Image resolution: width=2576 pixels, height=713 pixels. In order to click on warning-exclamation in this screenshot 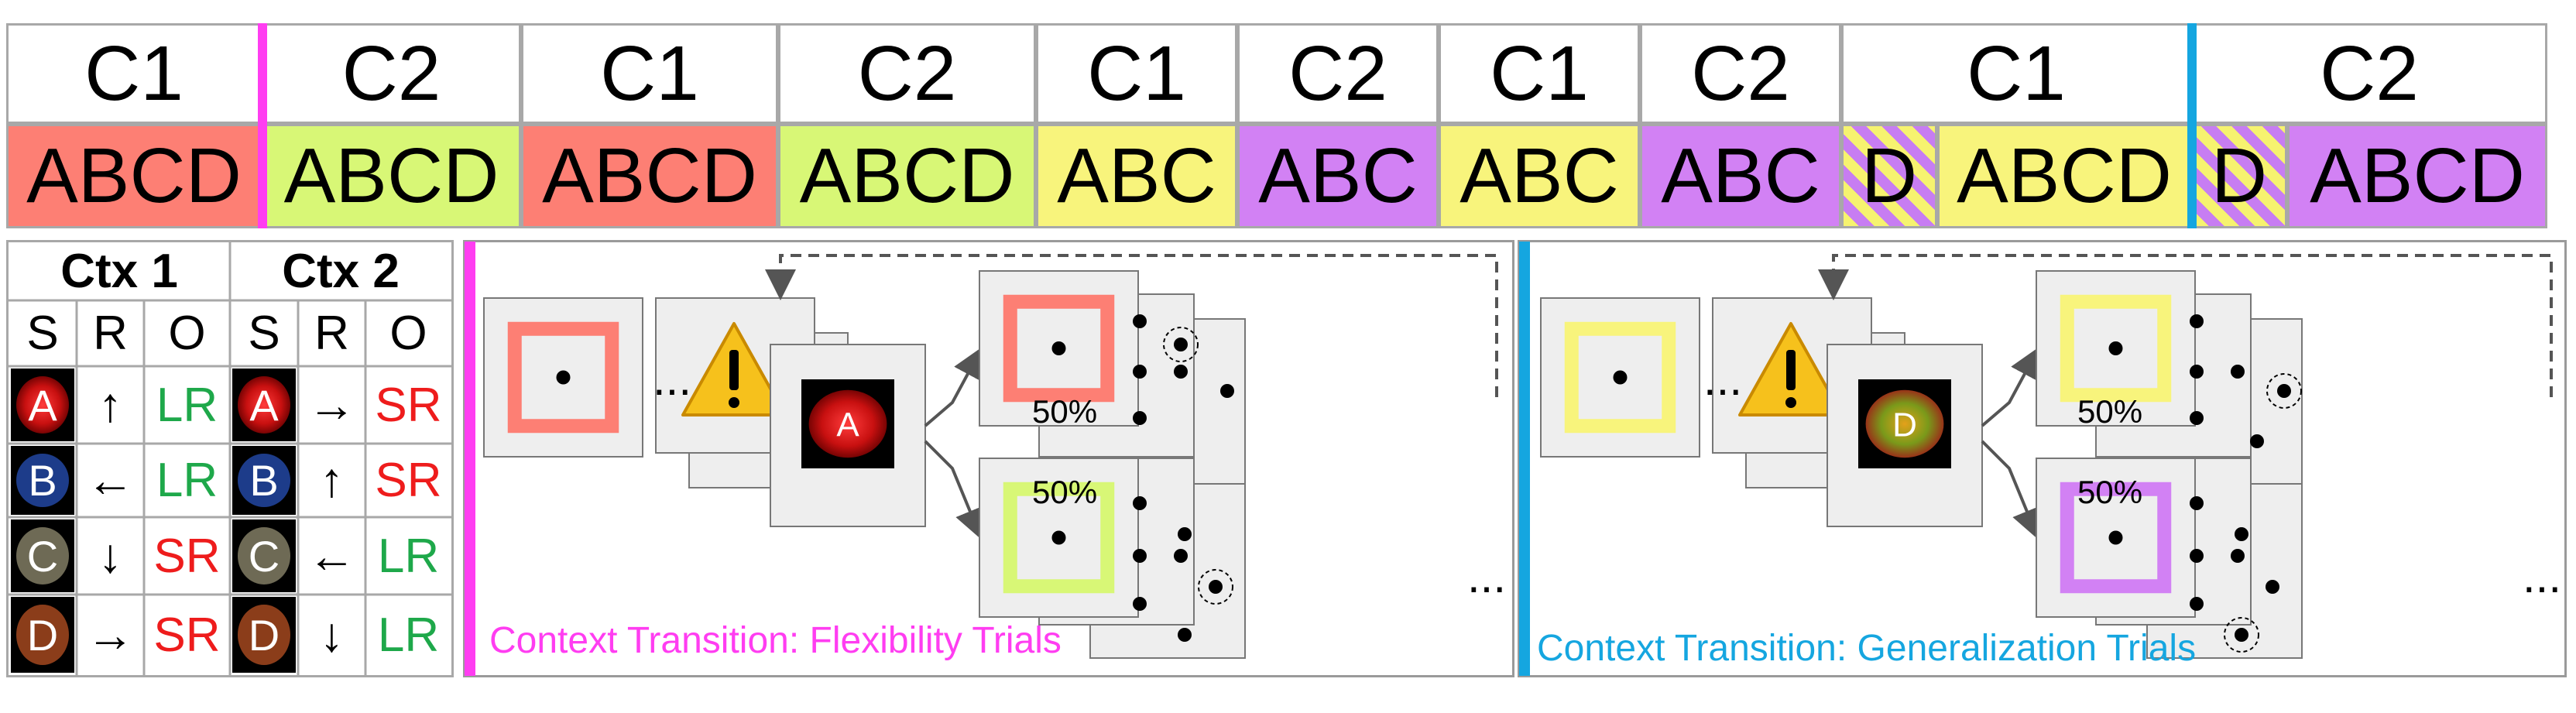, I will do `click(734, 370)`.